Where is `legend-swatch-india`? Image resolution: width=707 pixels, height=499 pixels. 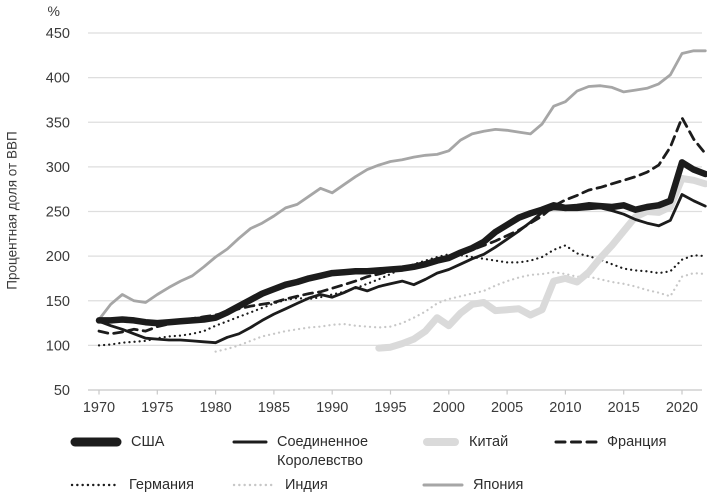 legend-swatch-india is located at coordinates (254, 484).